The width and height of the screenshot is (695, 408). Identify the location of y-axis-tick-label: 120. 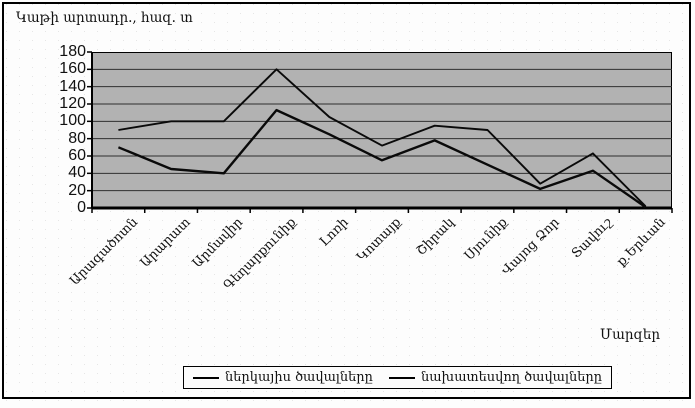
(72, 103).